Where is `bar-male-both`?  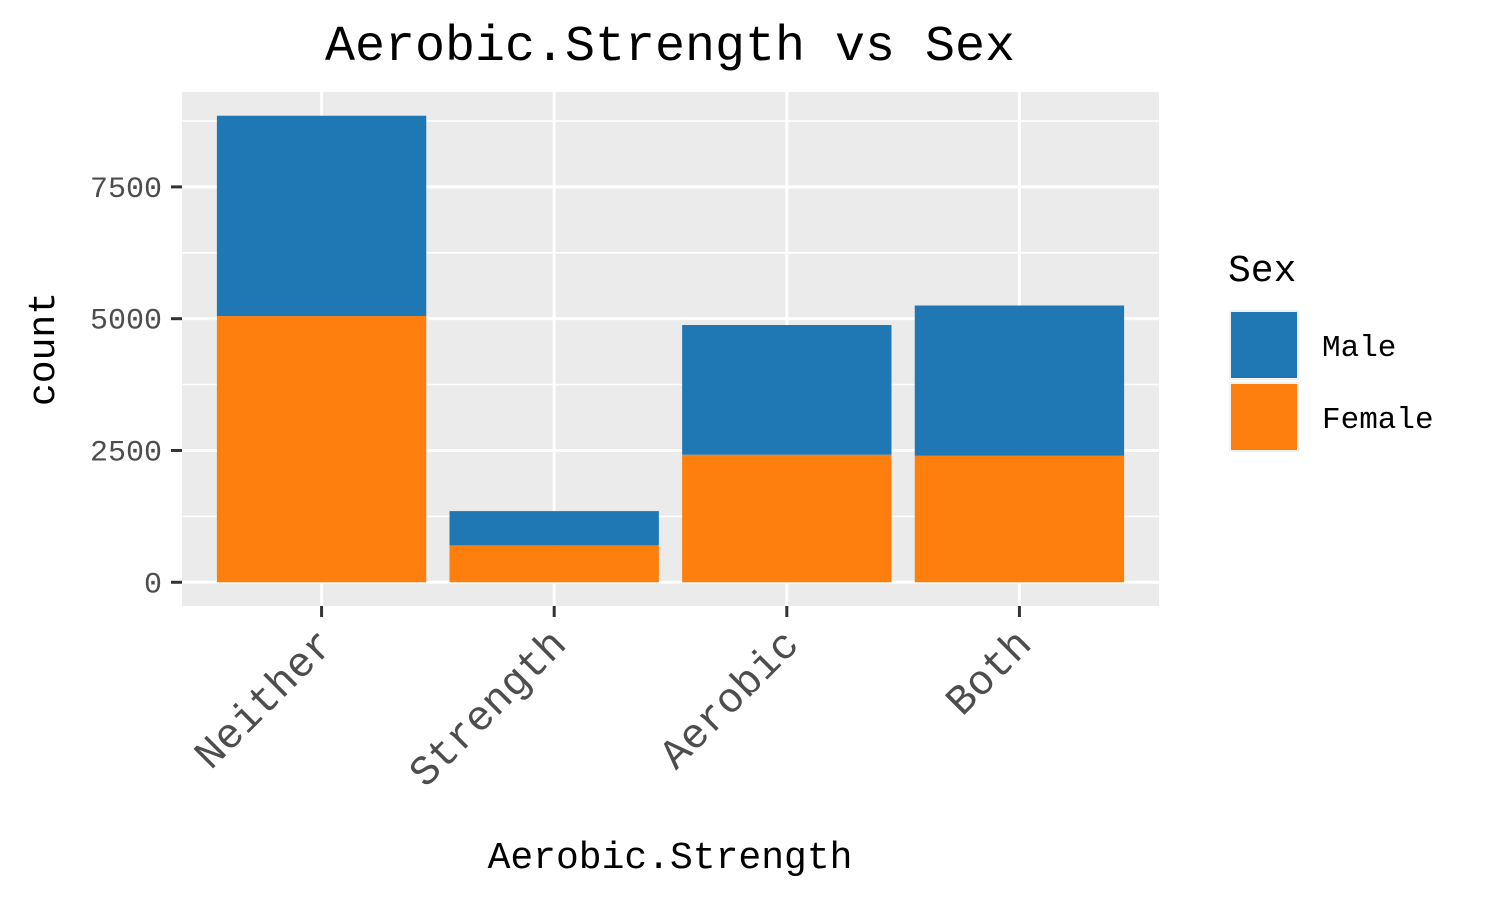
bar-male-both is located at coordinates (1019, 380).